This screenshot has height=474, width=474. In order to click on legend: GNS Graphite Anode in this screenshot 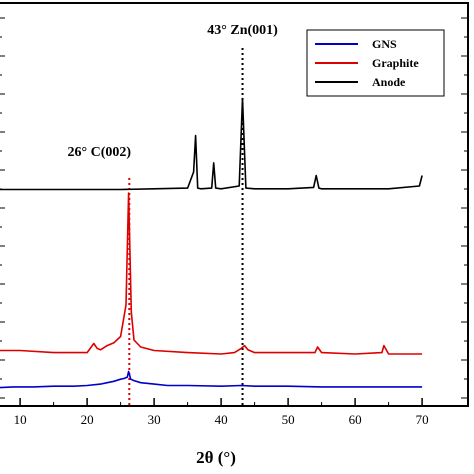, I will do `click(375, 63)`.